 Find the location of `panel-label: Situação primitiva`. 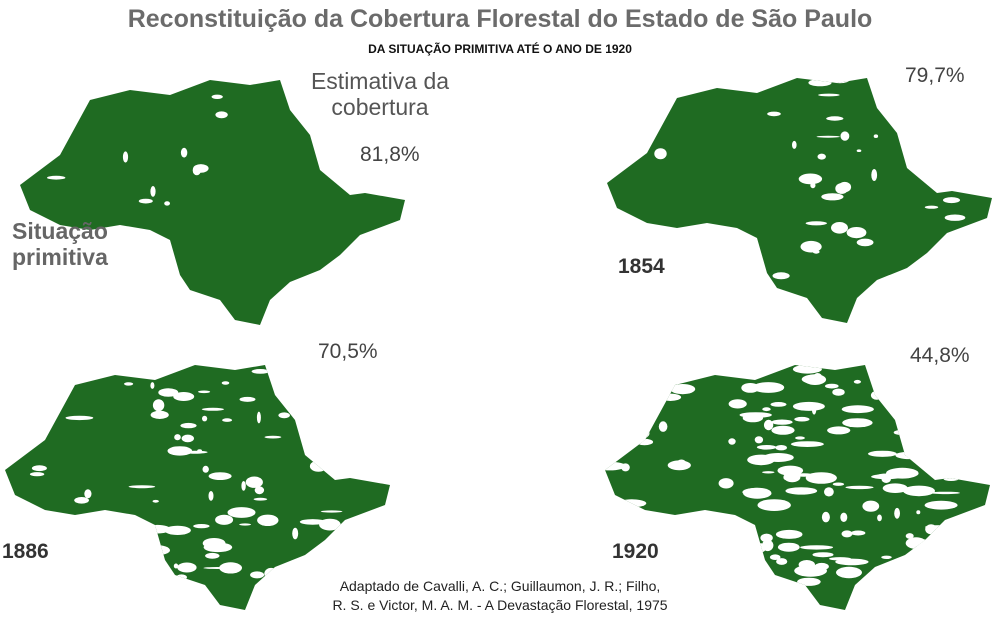

panel-label: Situação primitiva is located at coordinates (60, 244).